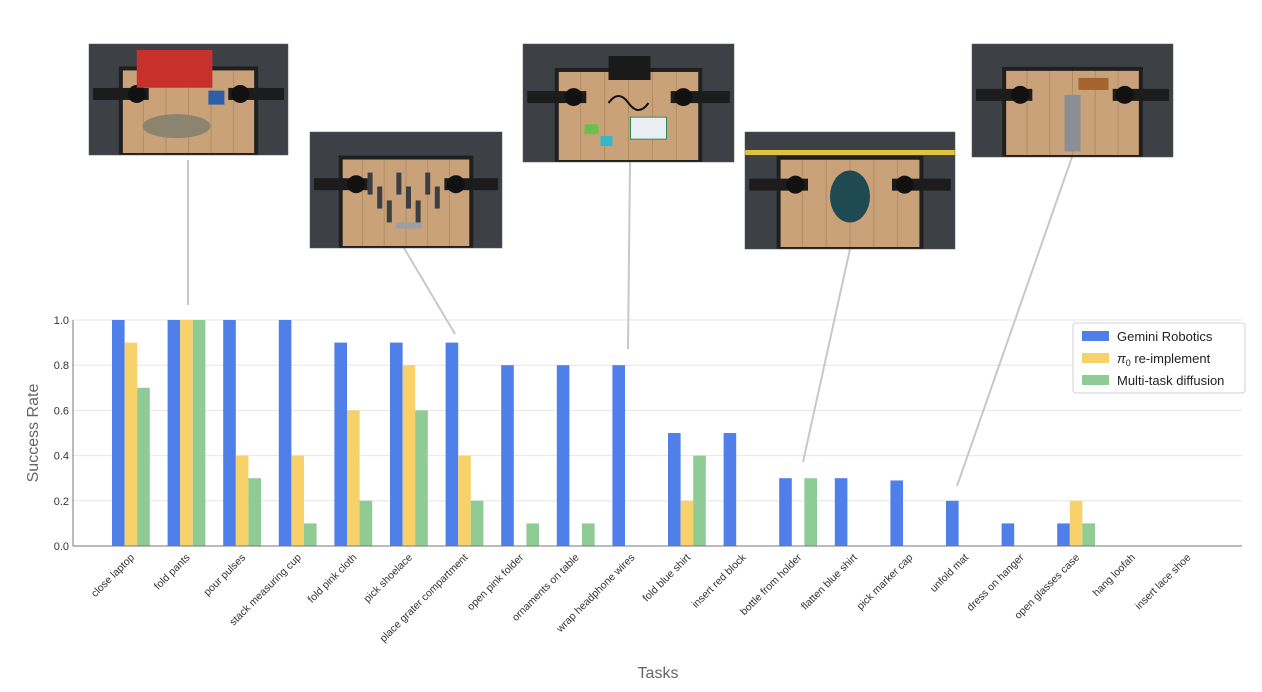  What do you see at coordinates (1076, 523) in the screenshot?
I see `bar-open-glasses-case-s2` at bounding box center [1076, 523].